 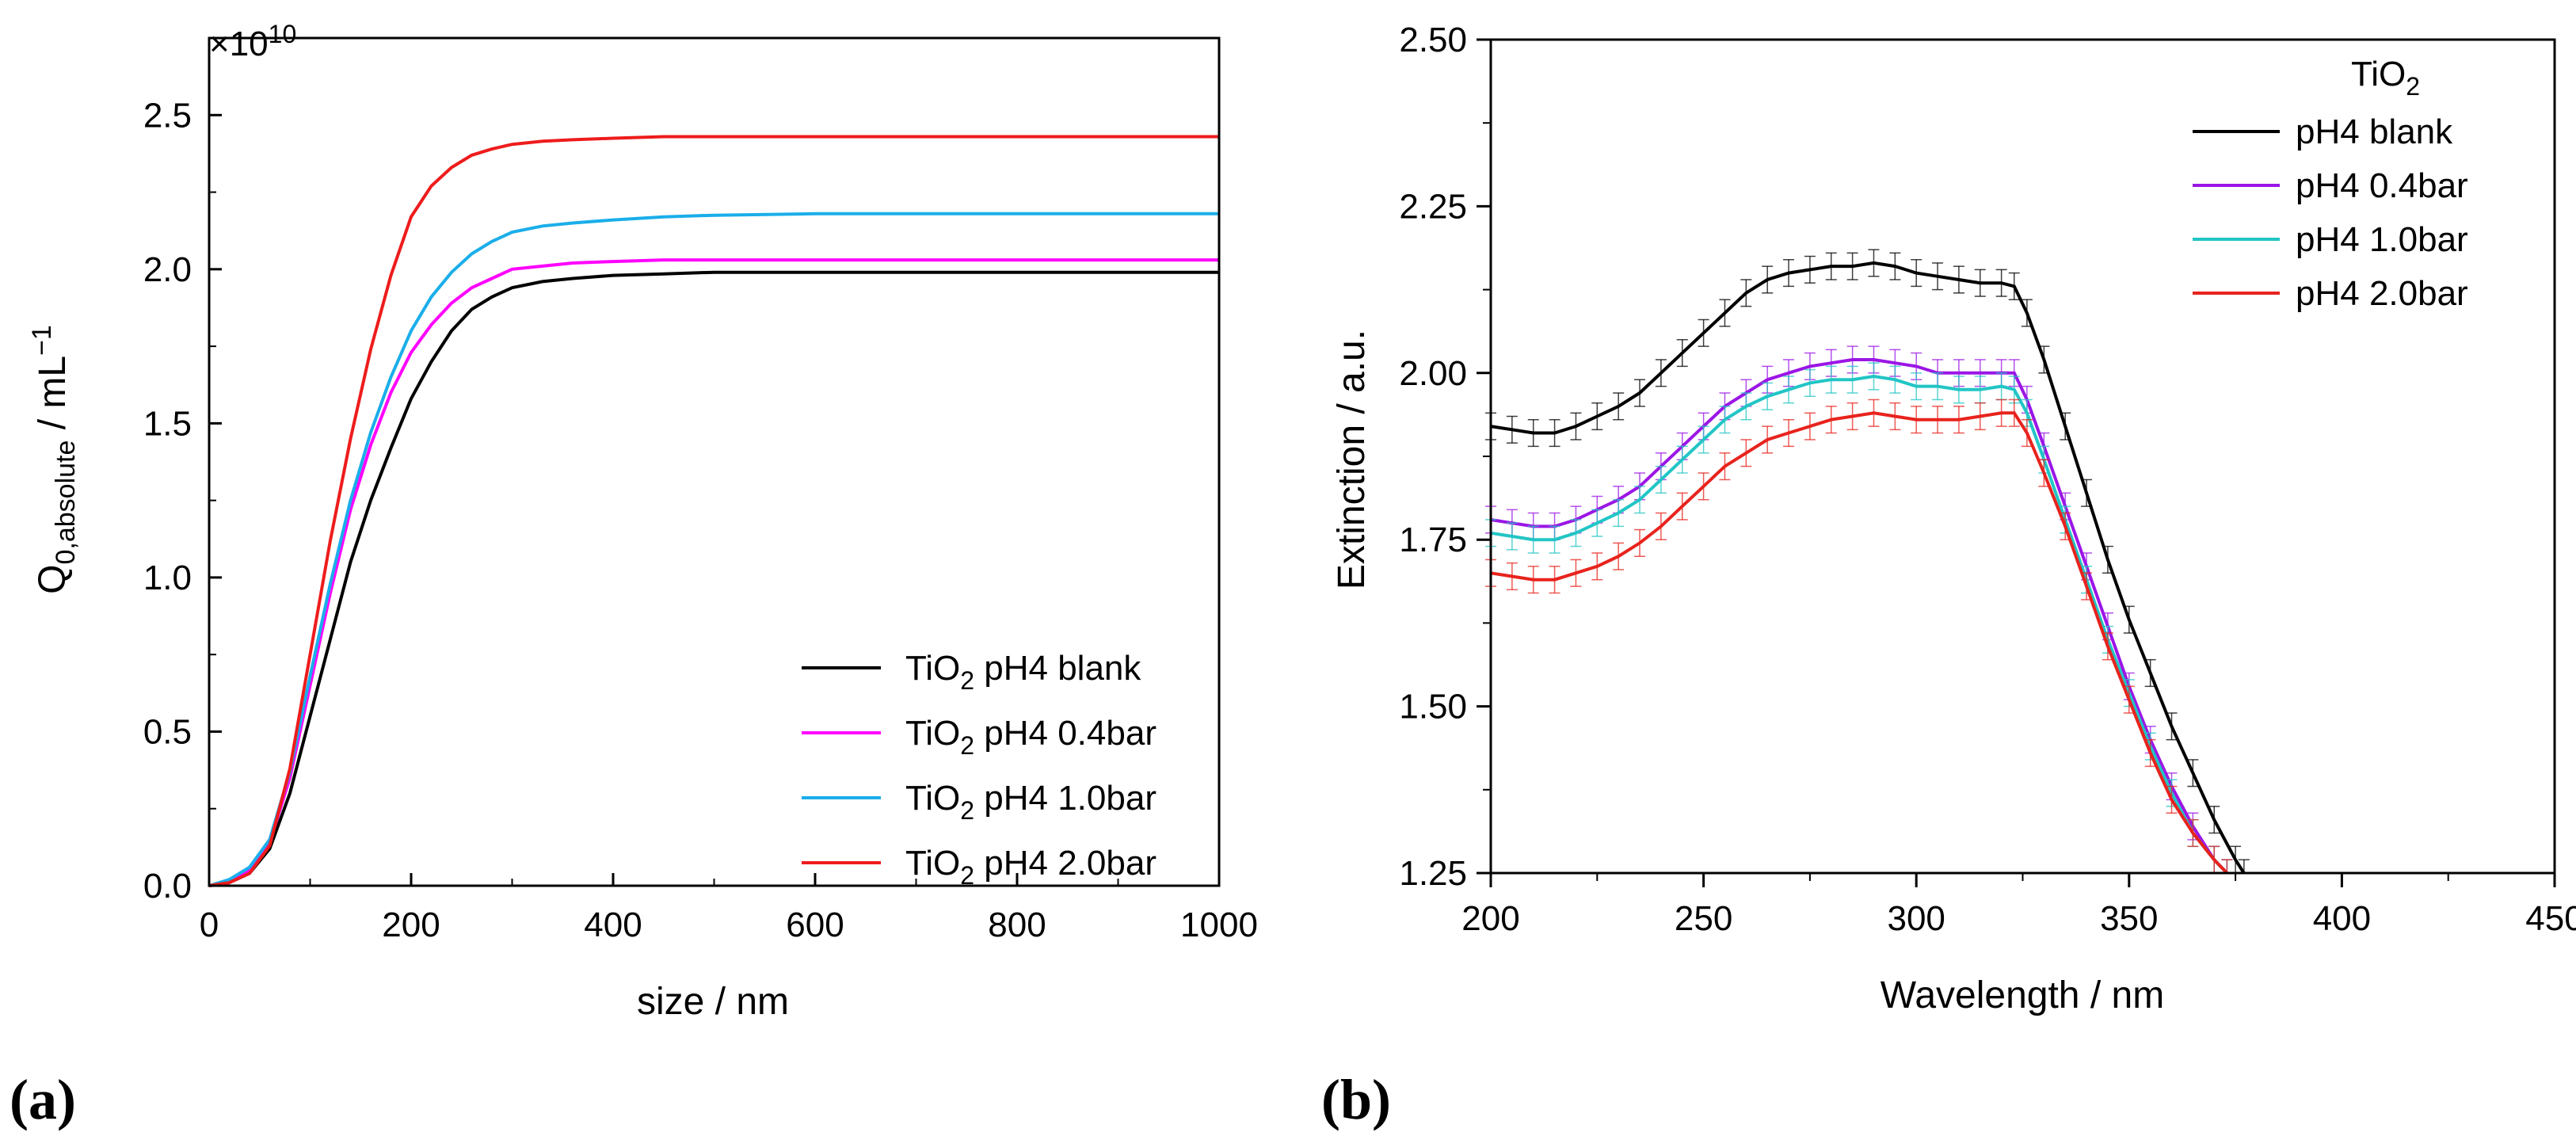 I want to click on panel-b-legend-entry: pH4 1.0bar, so click(x=2382, y=239).